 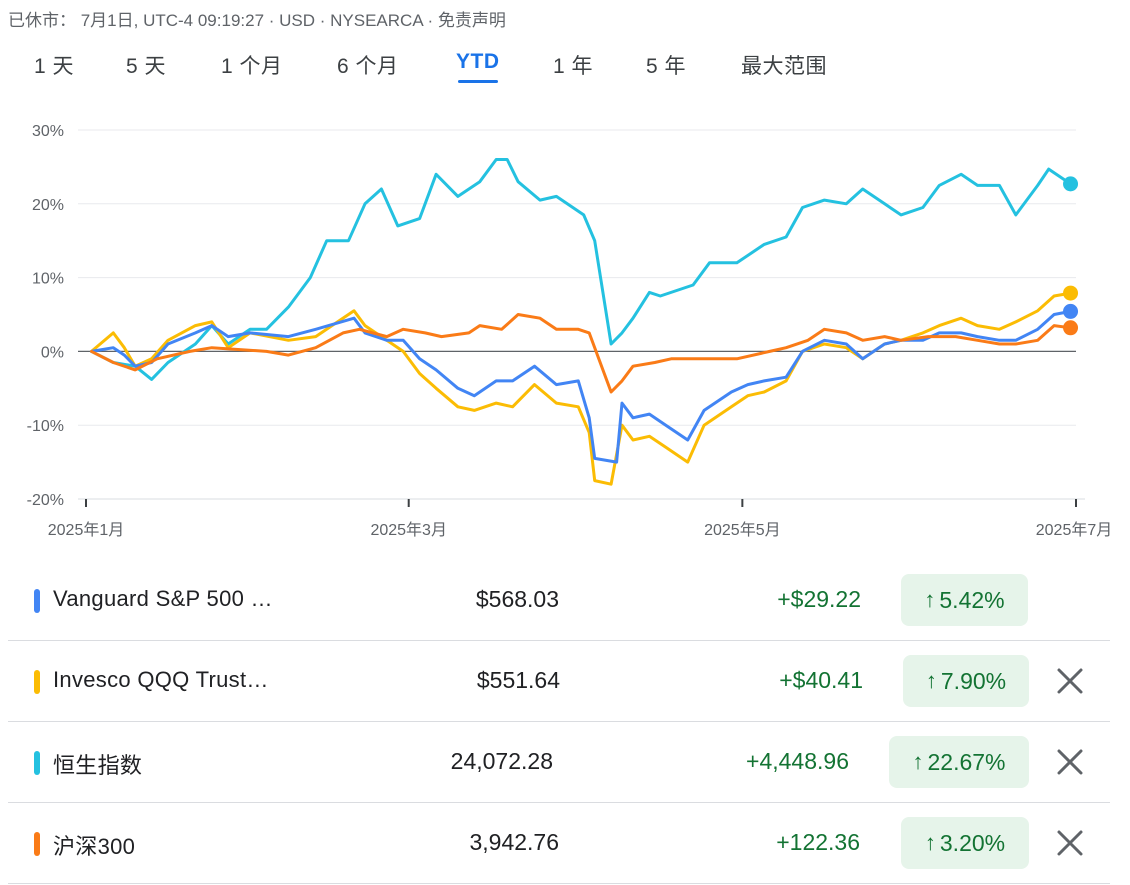 I want to click on y-tick-label: 0%, so click(x=52, y=352).